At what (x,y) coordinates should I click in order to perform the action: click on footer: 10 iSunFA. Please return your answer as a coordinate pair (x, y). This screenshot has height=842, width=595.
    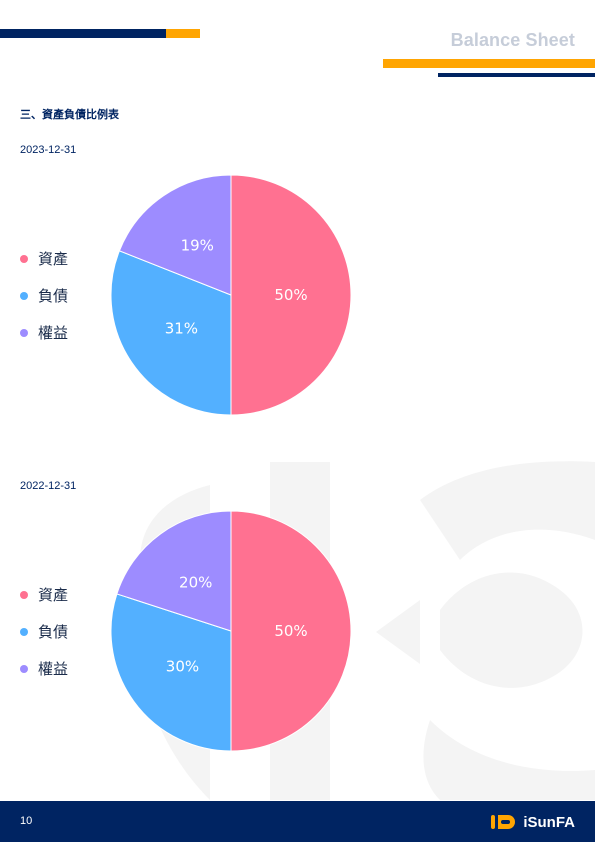
    Looking at the image, I should click on (297, 821).